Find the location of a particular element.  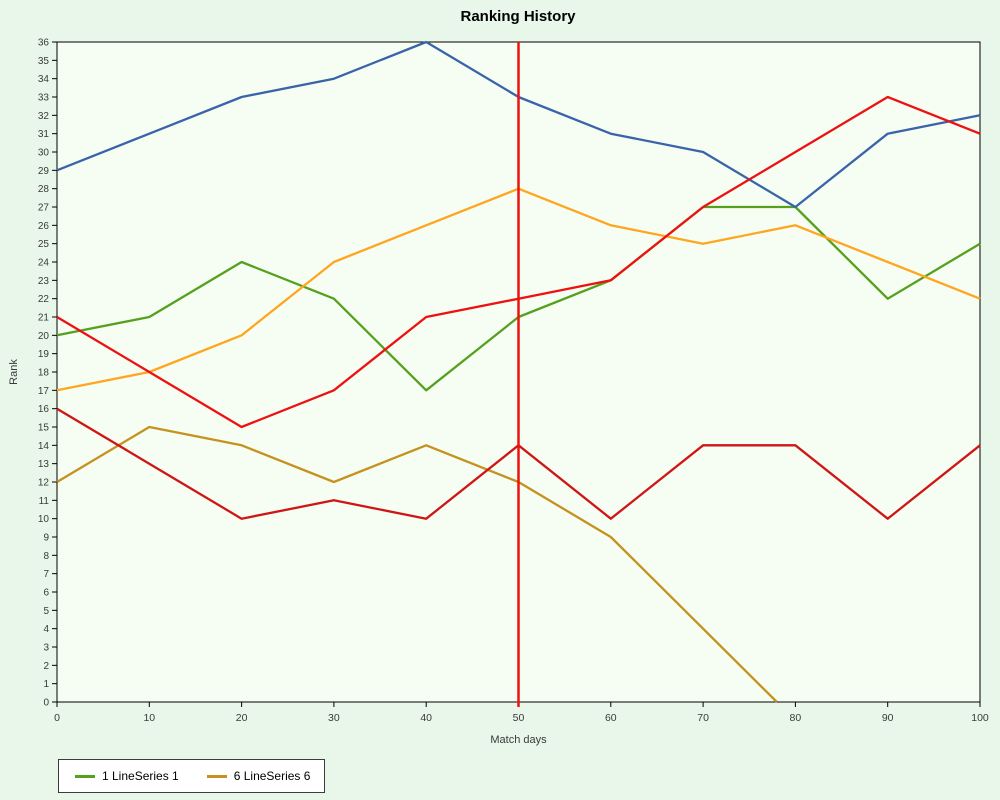

legend-swatch-gold is located at coordinates (216, 776).